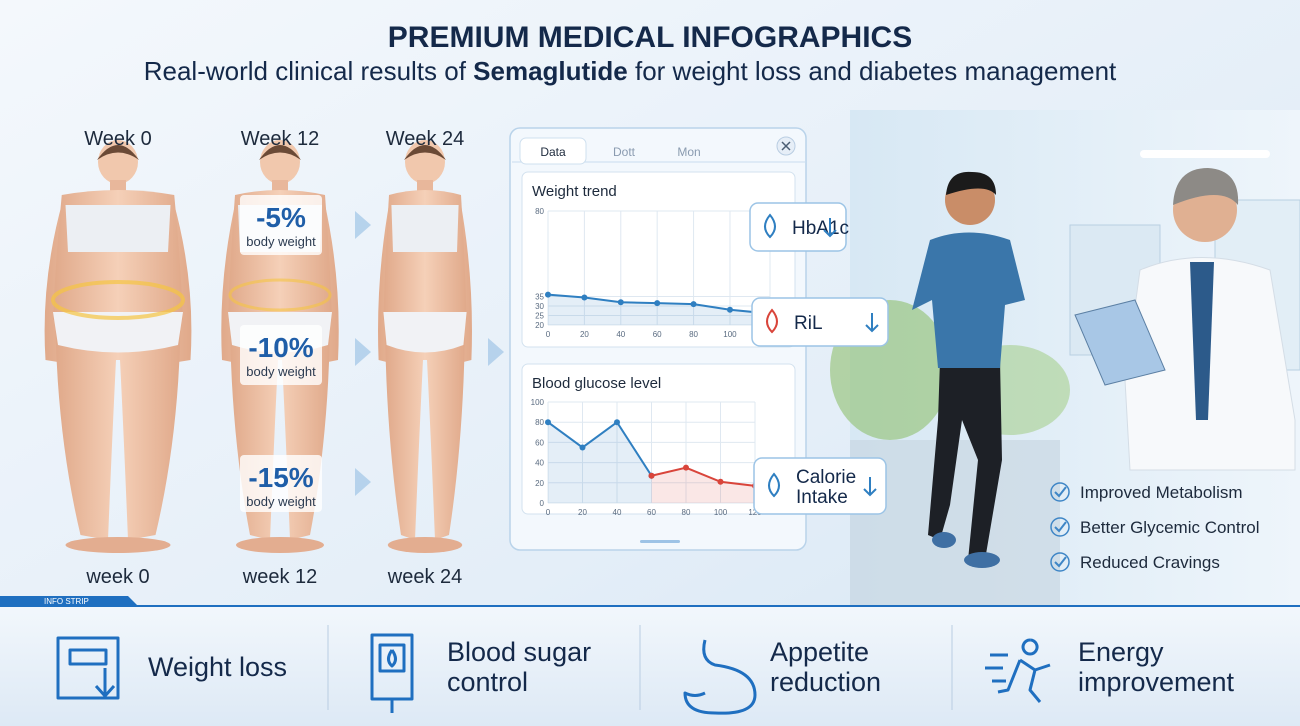  Describe the element at coordinates (825, 682) in the screenshot. I see `feature-label: reduction` at that location.